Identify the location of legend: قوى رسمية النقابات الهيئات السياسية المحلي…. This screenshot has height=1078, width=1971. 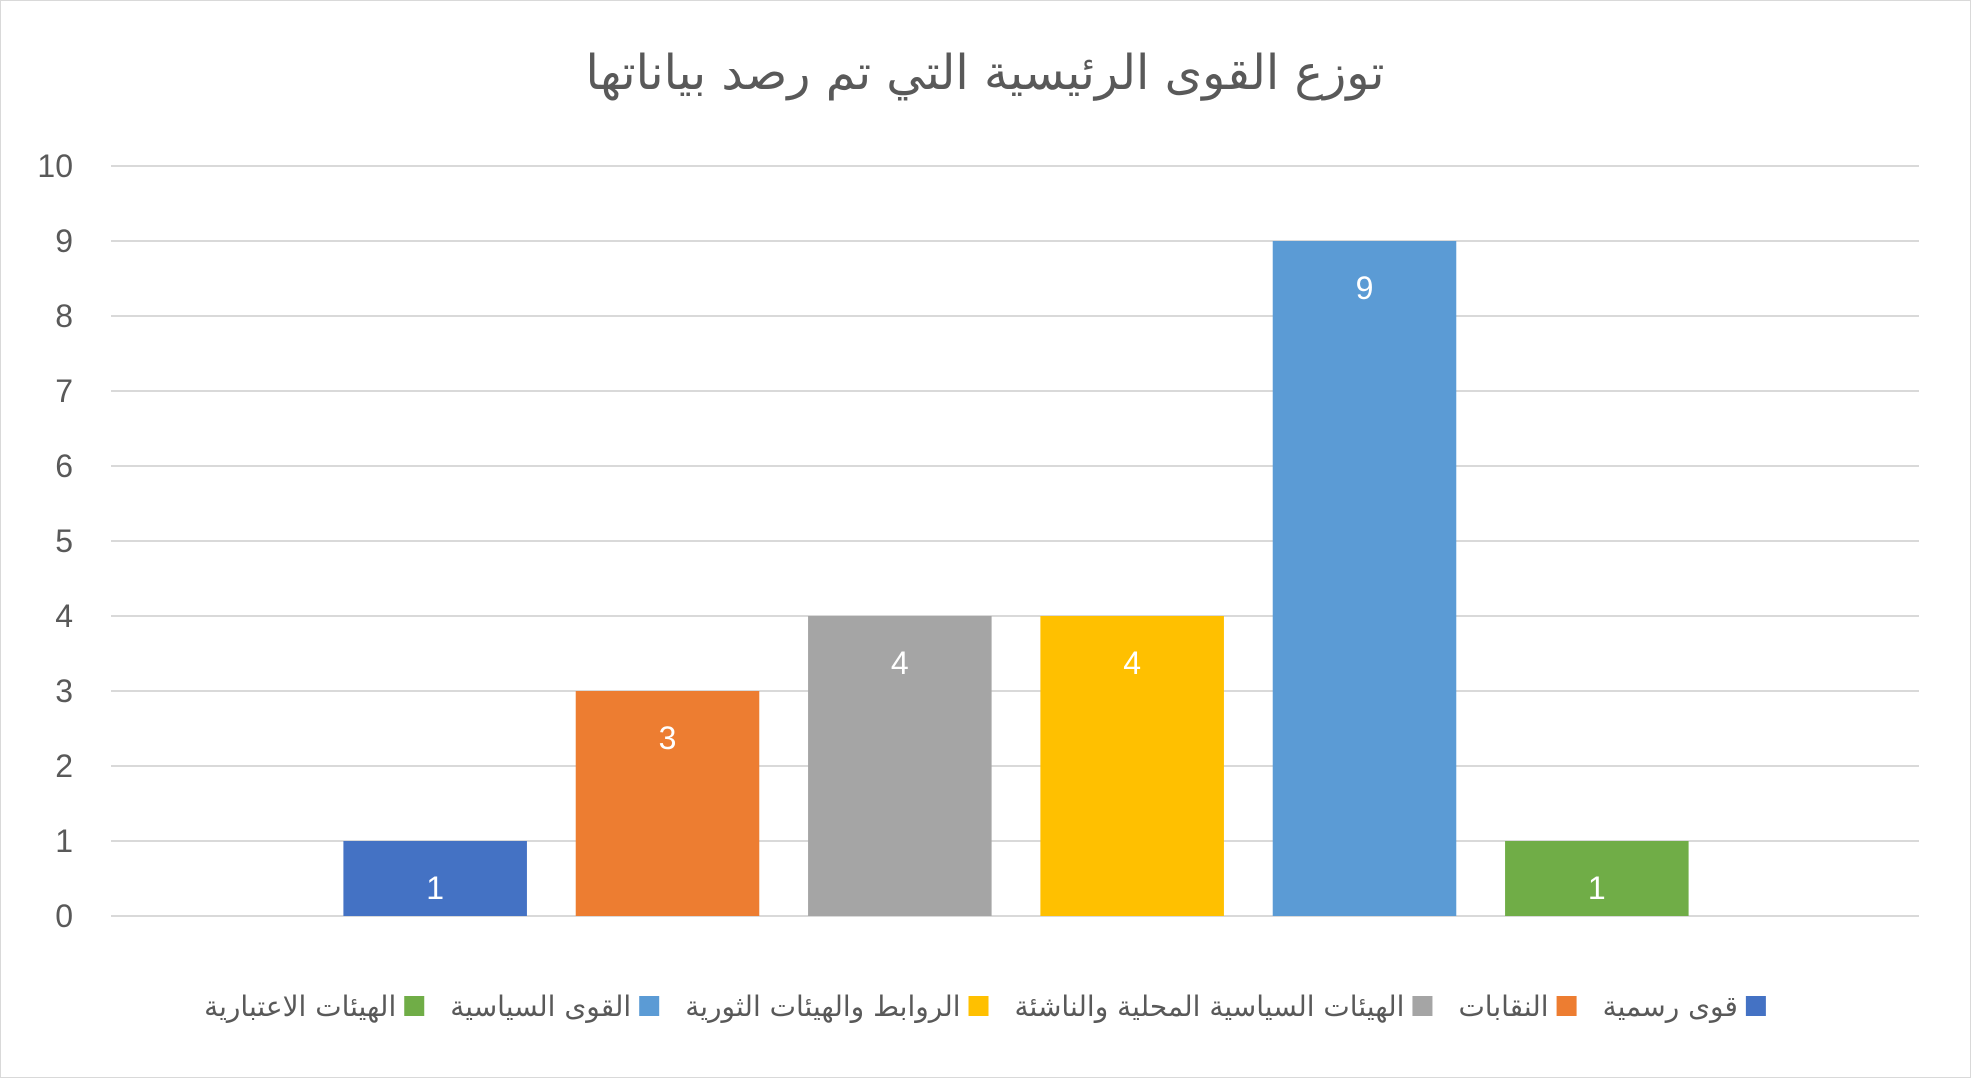
(985, 1006).